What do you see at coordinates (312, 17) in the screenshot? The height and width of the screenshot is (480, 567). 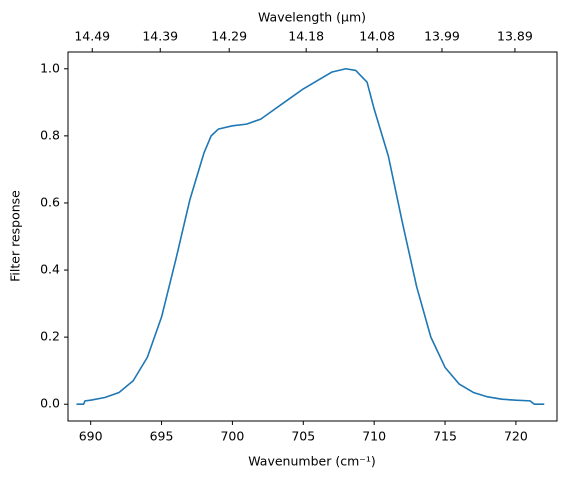 I see `x2-axis-label: Wavelength (μm)` at bounding box center [312, 17].